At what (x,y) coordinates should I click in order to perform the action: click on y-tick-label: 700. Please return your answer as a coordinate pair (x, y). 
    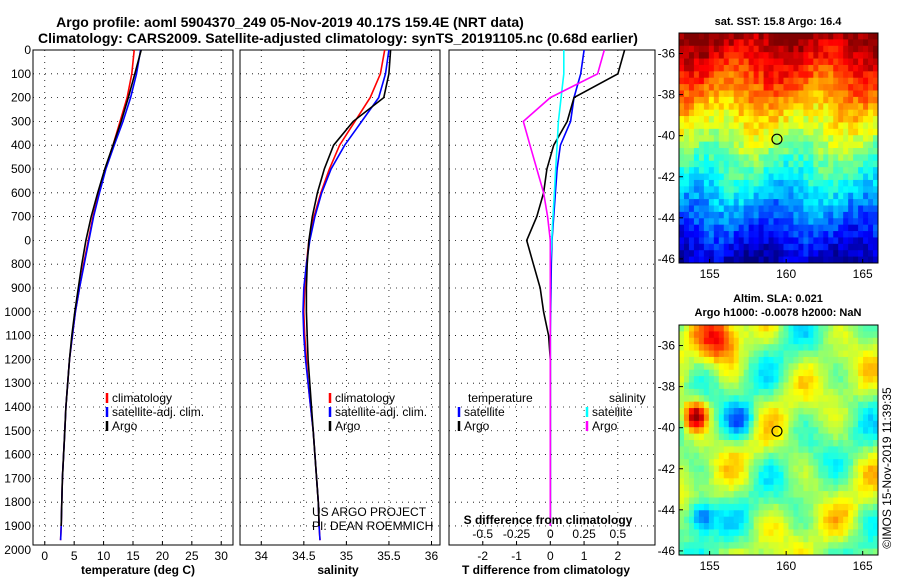
    Looking at the image, I should click on (21, 217).